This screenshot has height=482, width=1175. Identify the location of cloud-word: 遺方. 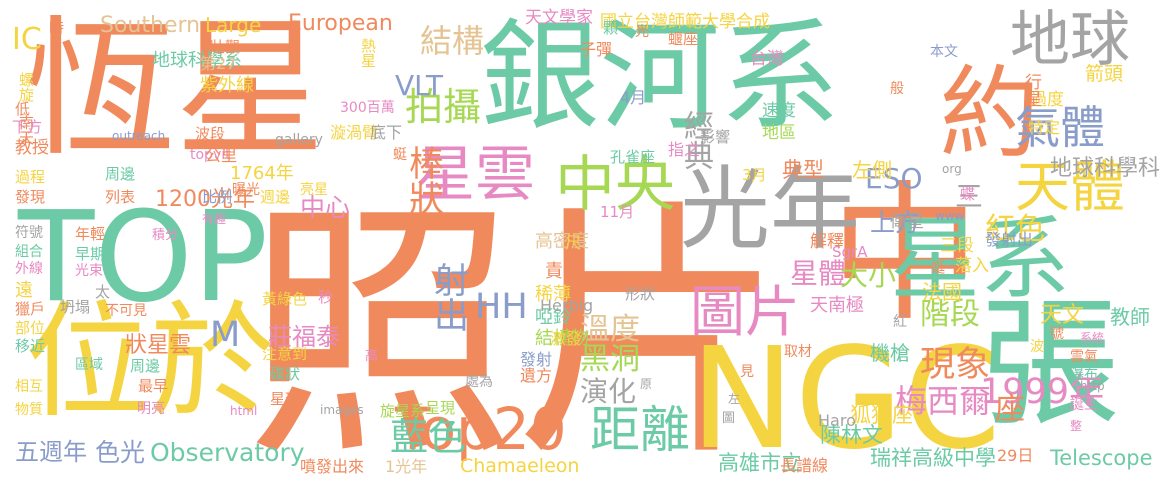
(536, 375).